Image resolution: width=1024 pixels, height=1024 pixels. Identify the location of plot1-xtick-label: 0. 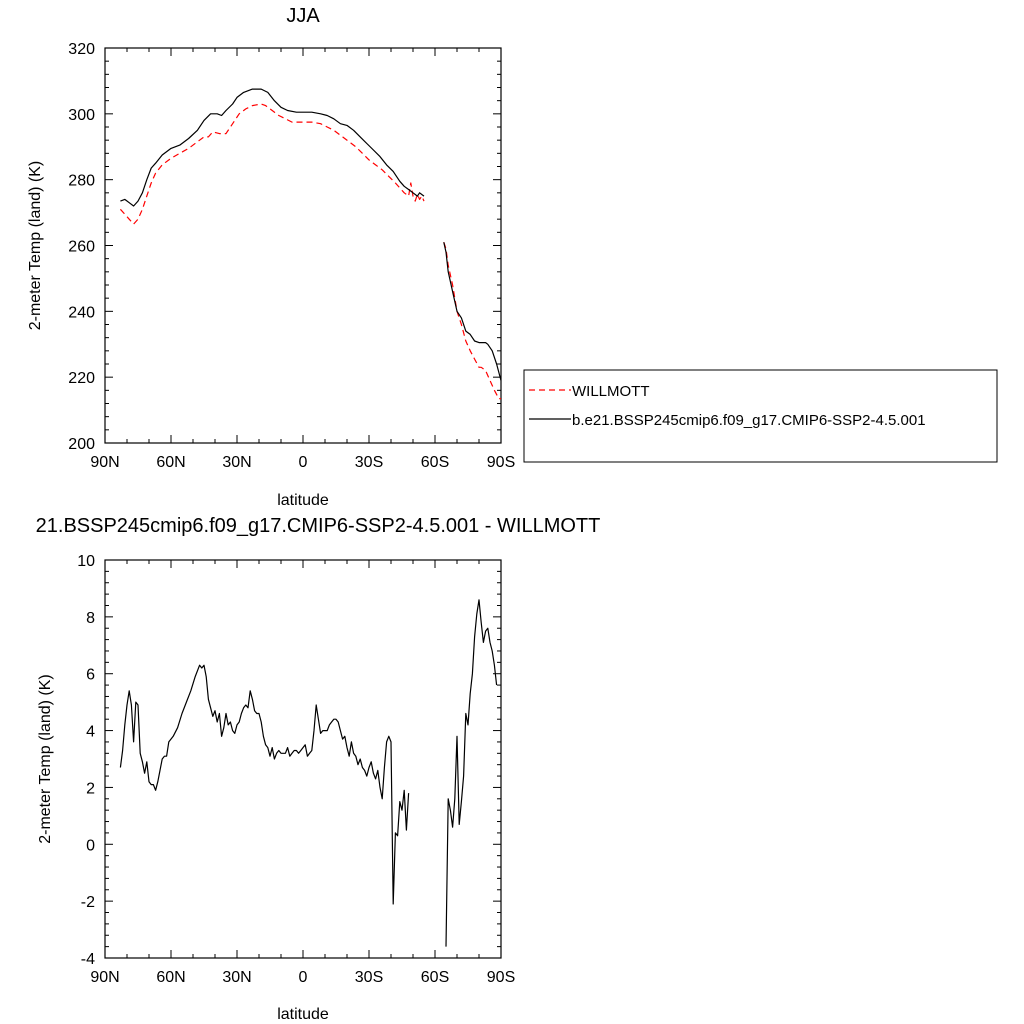
(303, 462).